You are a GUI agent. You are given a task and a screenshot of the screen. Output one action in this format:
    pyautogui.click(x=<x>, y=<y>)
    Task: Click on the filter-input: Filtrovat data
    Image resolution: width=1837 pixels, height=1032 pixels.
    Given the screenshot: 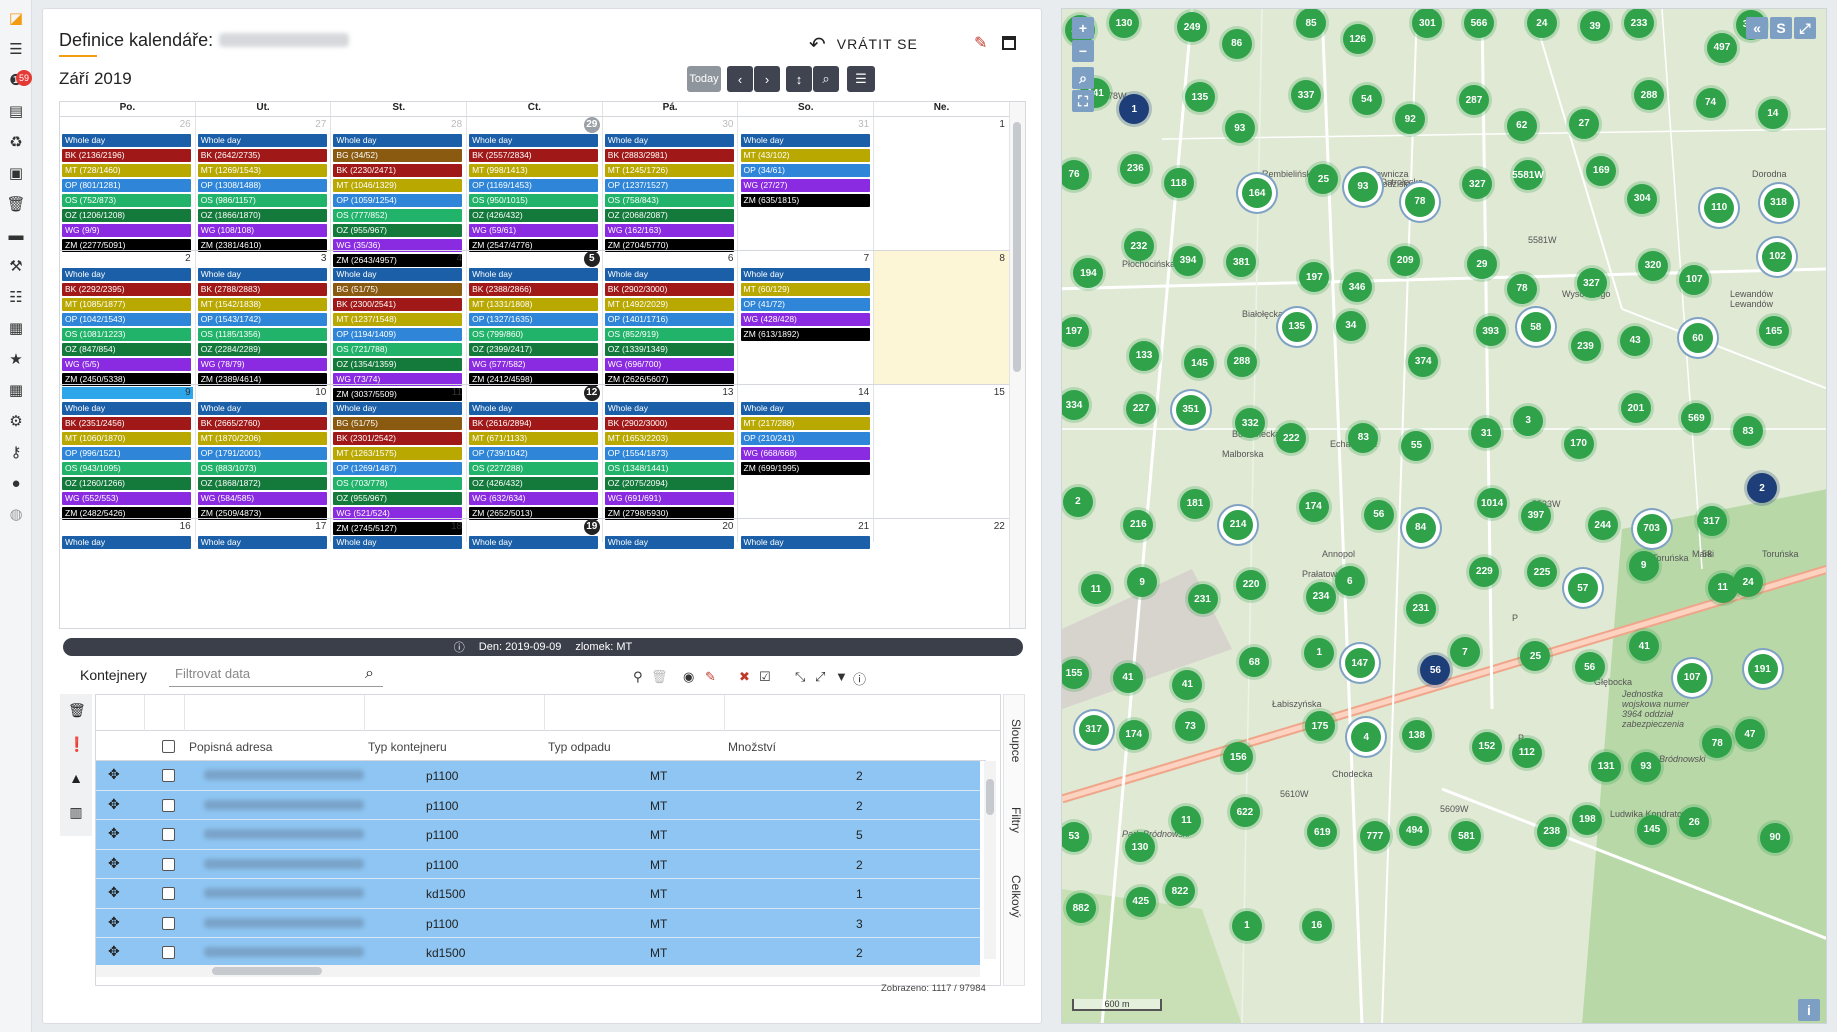 What is the action you would take?
    pyautogui.click(x=276, y=674)
    